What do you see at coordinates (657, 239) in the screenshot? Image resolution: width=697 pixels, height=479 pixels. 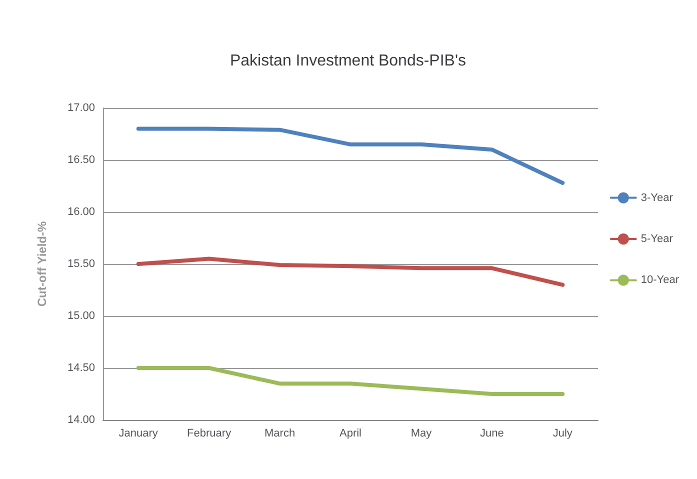 I see `legend-label: 5-Year` at bounding box center [657, 239].